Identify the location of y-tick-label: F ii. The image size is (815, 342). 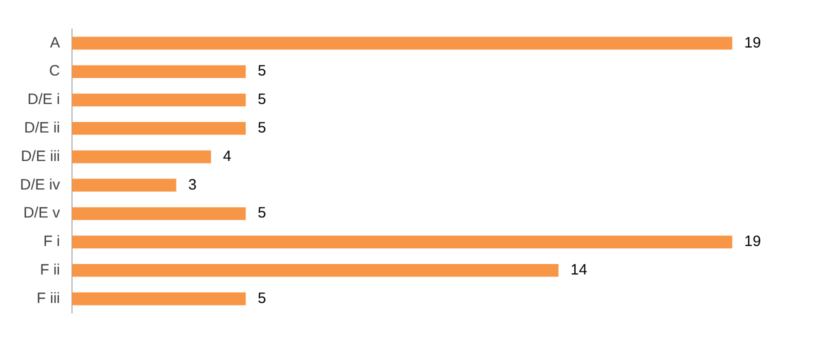
(50, 270).